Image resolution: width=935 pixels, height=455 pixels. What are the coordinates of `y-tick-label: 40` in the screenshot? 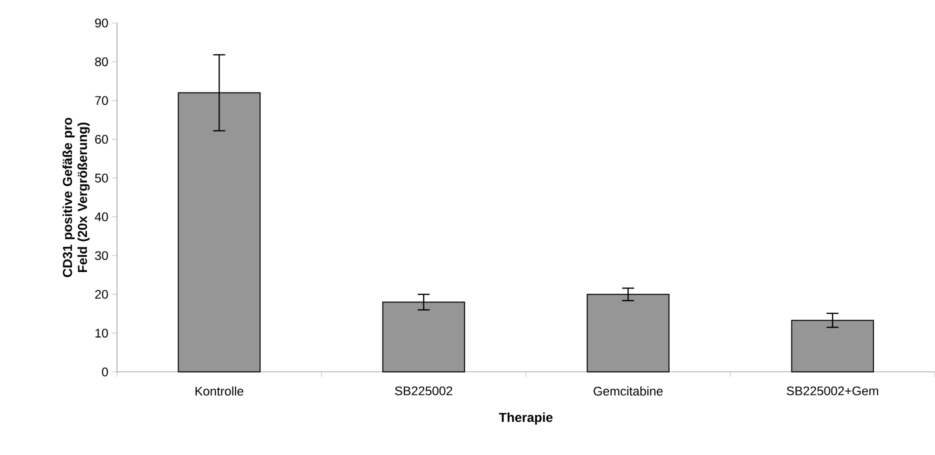 It's located at (101, 217).